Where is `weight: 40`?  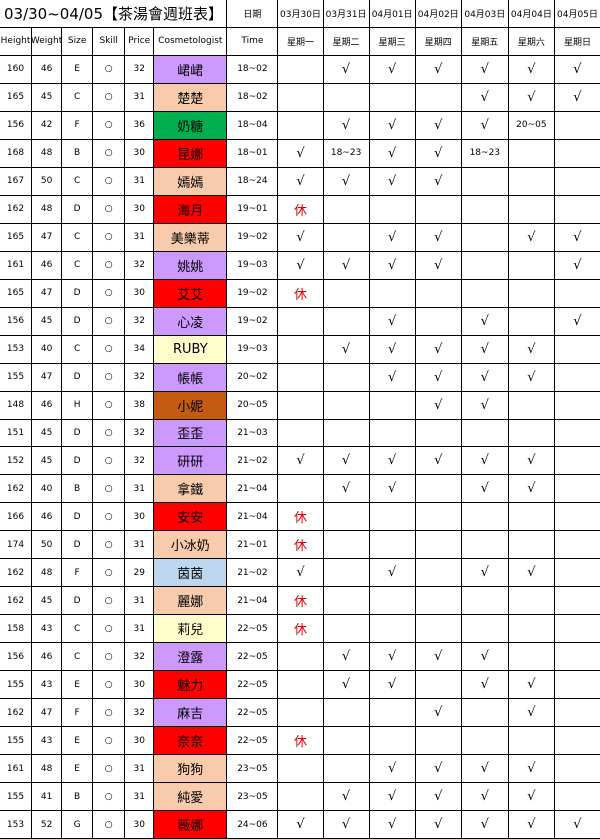 weight: 40 is located at coordinates (47, 349).